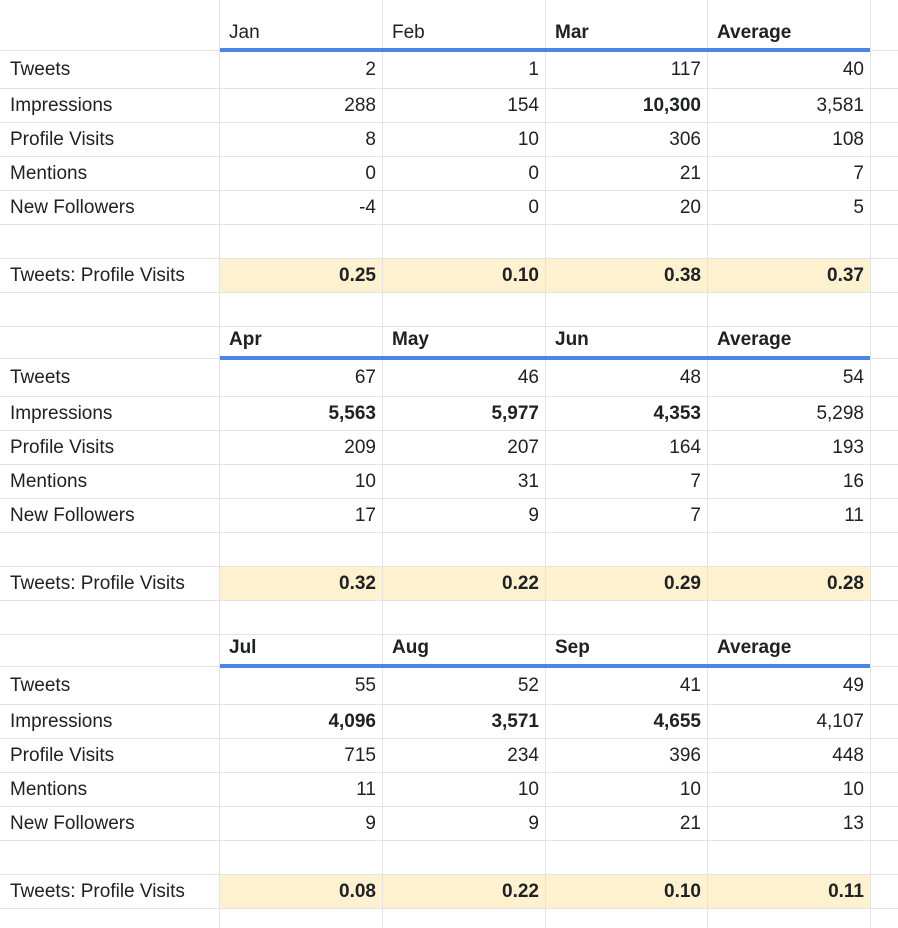  I want to click on value-cell: 52, so click(528, 685).